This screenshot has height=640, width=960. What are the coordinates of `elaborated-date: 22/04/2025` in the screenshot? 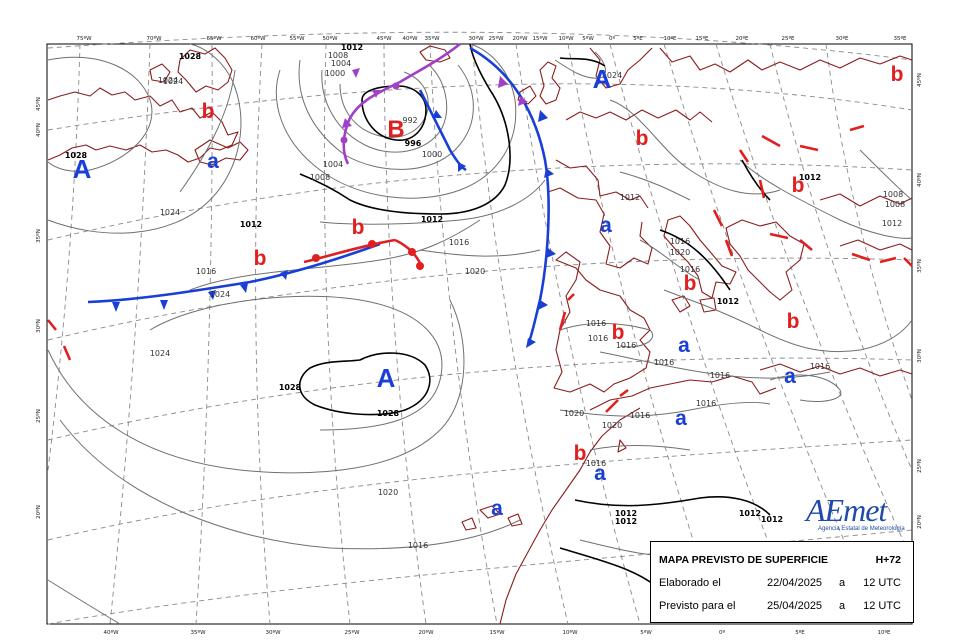 It's located at (795, 583).